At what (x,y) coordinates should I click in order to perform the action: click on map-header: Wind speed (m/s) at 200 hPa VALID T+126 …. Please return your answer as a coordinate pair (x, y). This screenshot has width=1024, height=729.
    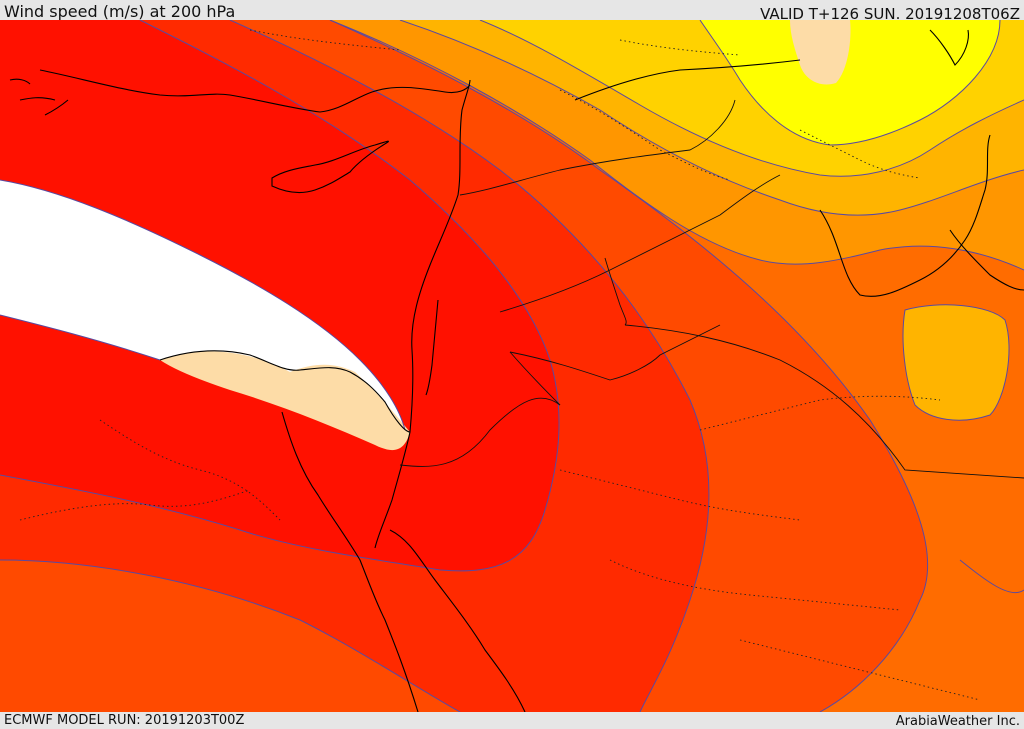
    Looking at the image, I should click on (512, 11).